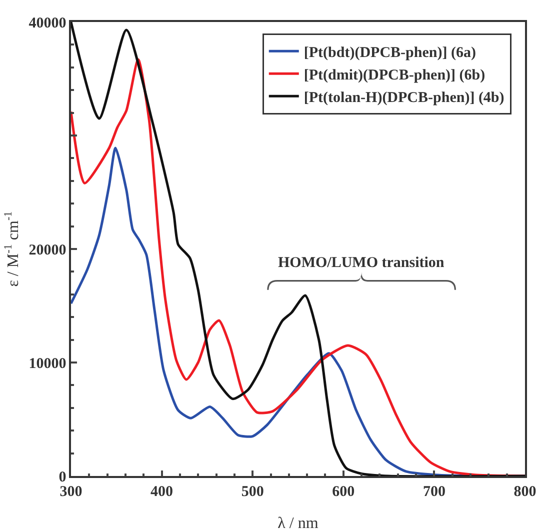 Image resolution: width=548 pixels, height=532 pixels. I want to click on x-axis-title: λ / nm, so click(298, 523).